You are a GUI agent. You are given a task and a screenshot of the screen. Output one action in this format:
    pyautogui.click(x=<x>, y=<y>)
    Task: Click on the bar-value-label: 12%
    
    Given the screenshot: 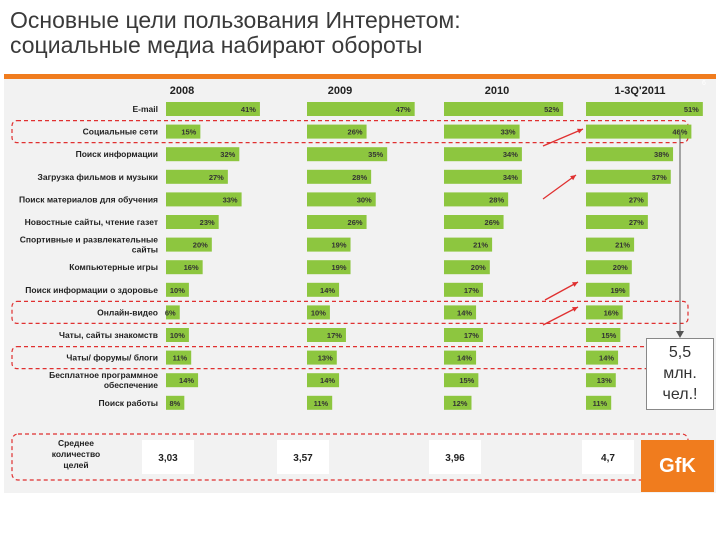 What is the action you would take?
    pyautogui.click(x=459, y=403)
    